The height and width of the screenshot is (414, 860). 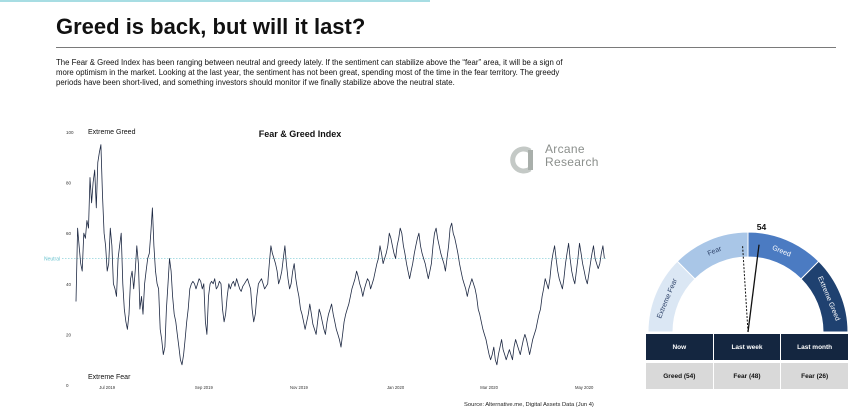 What do you see at coordinates (112, 132) in the screenshot?
I see `extreme-greed-annotation: Extreme Greed` at bounding box center [112, 132].